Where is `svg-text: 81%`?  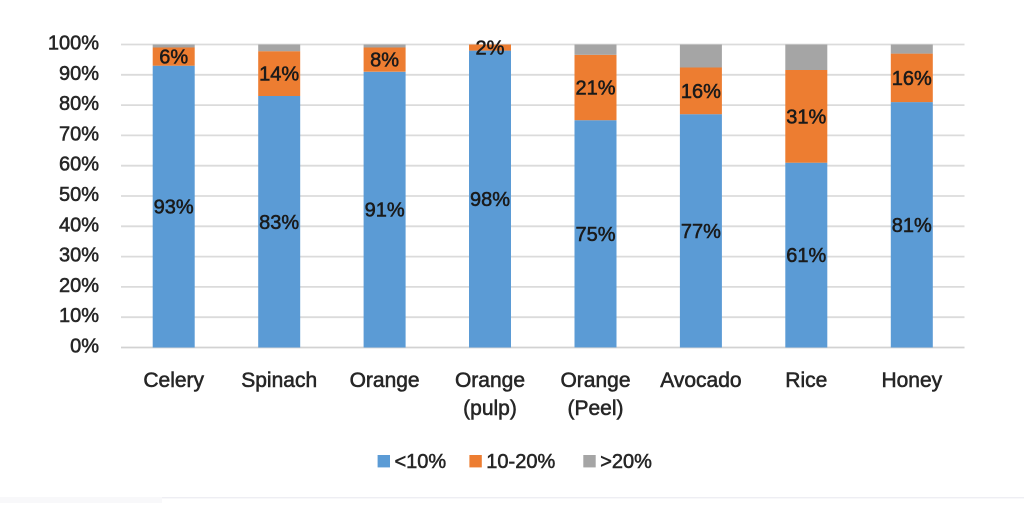
svg-text: 81% is located at coordinates (912, 226).